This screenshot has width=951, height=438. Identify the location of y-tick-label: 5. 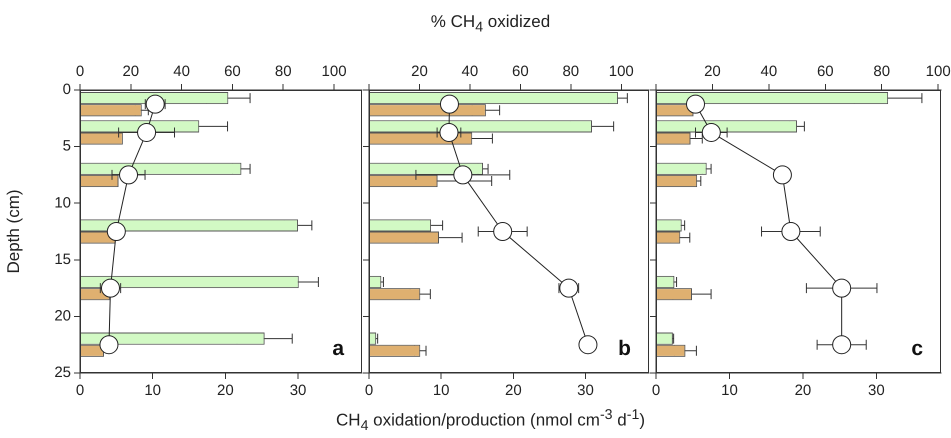
(66, 146).